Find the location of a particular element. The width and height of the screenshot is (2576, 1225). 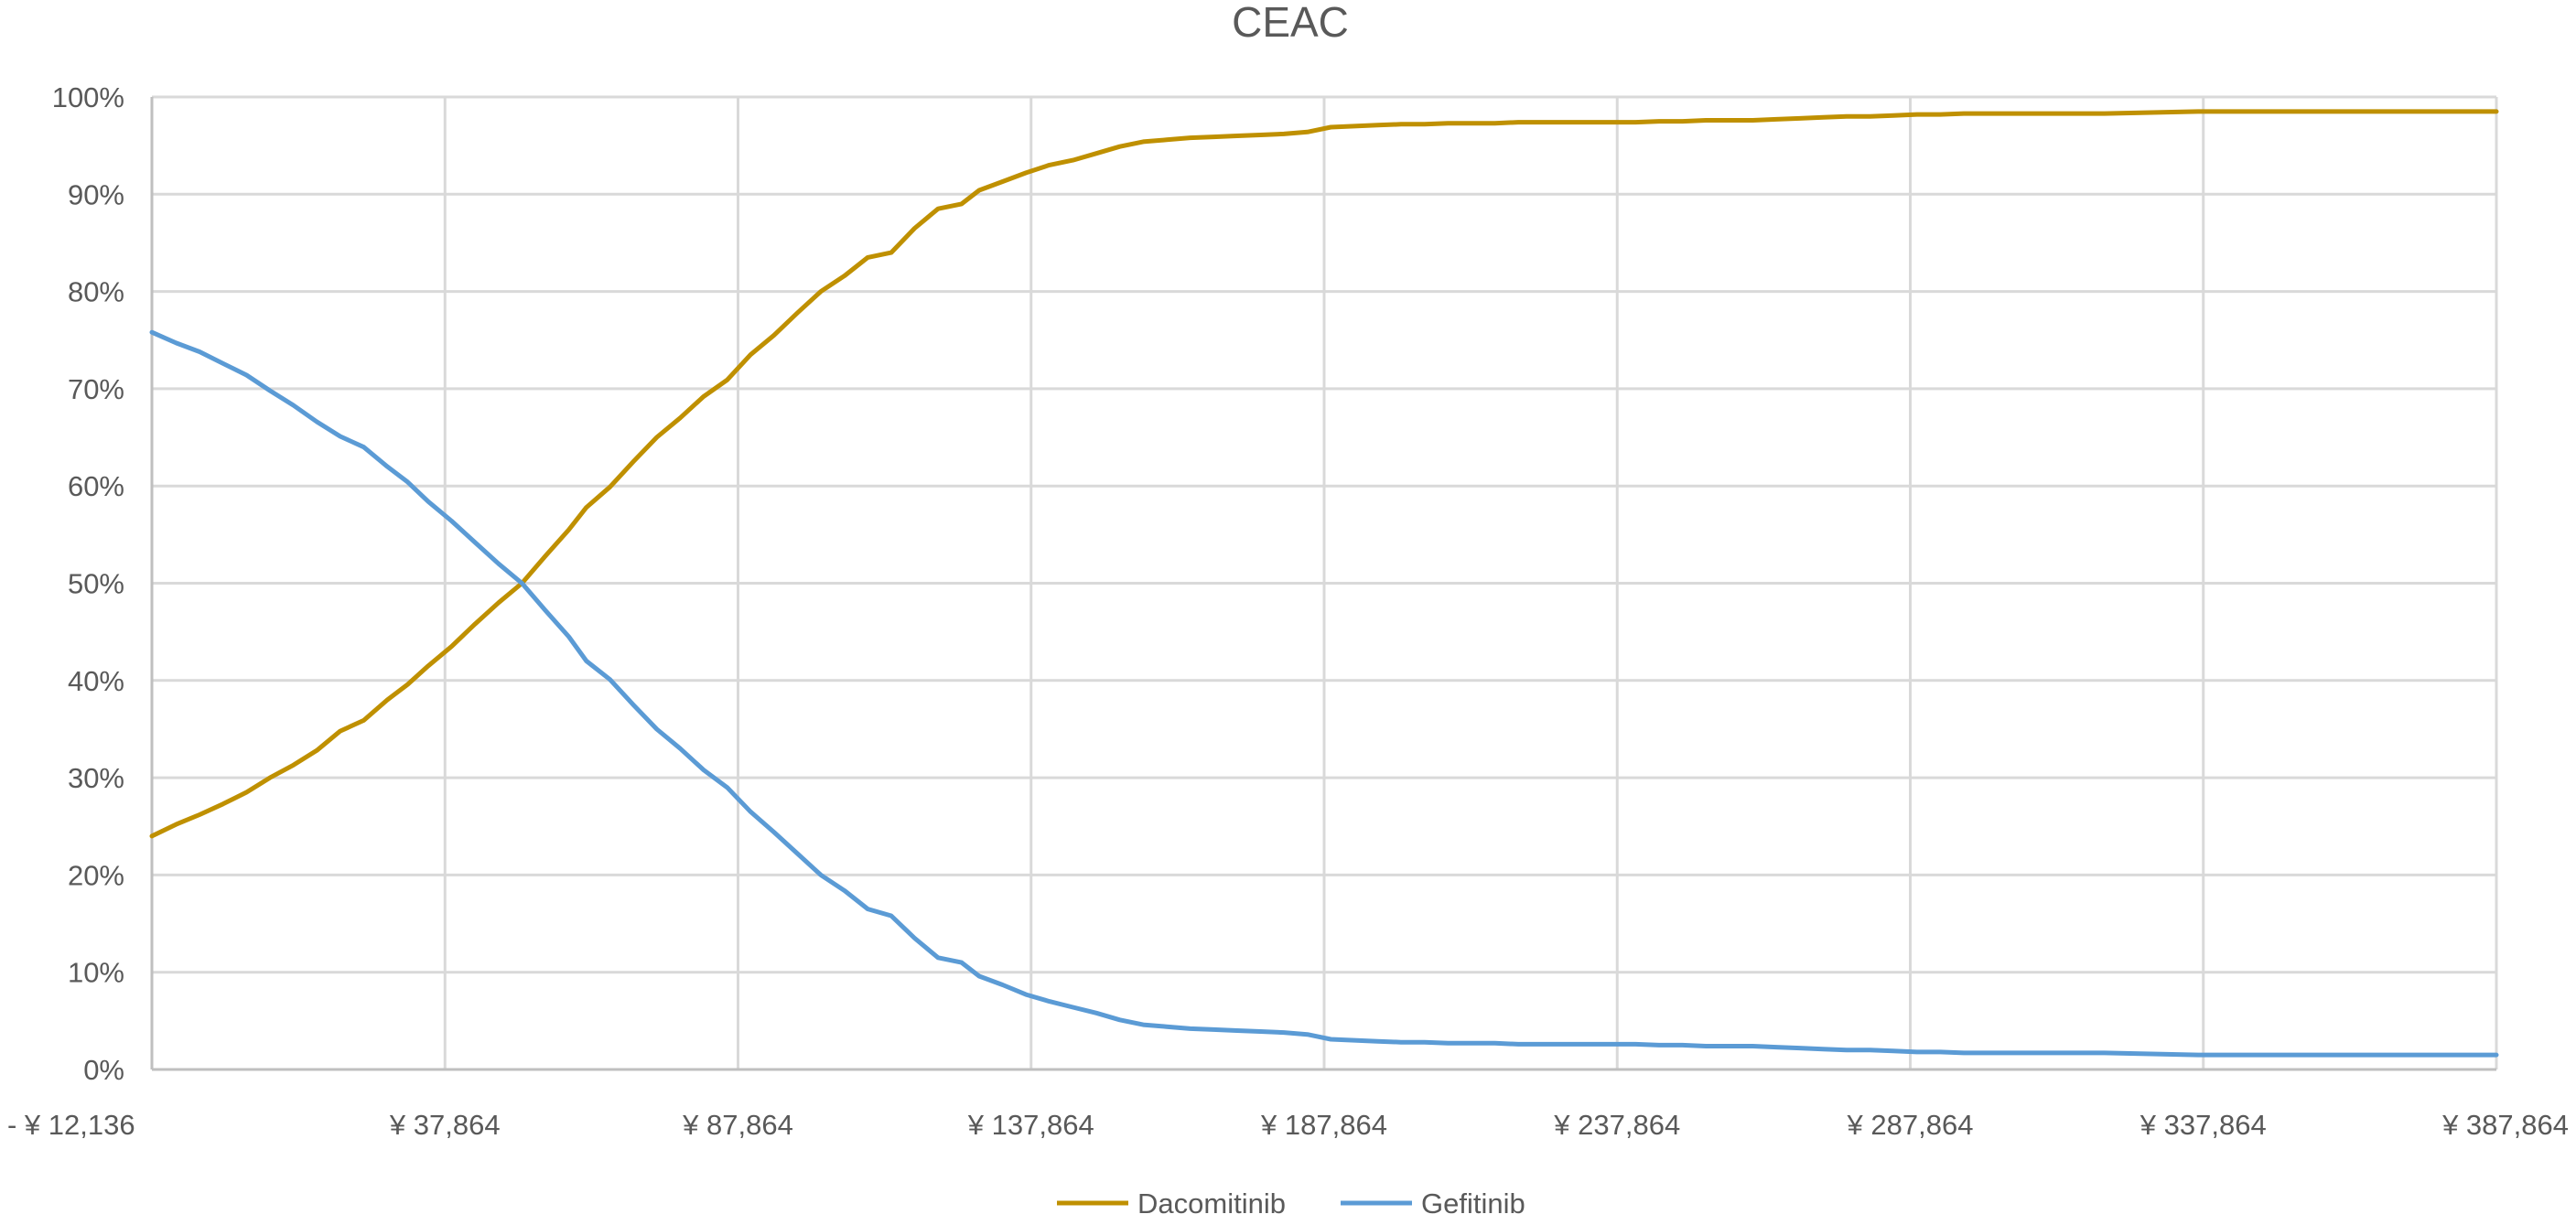

y-axis-tick-labels: 0% 10% 20% 30% 40% 50% 60% 70% 80% 90% 100% is located at coordinates (88, 583).